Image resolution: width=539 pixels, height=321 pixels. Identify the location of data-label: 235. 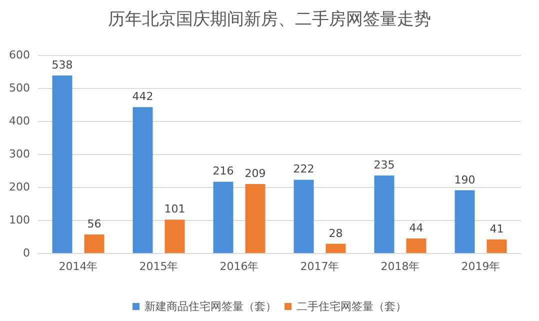
(384, 165).